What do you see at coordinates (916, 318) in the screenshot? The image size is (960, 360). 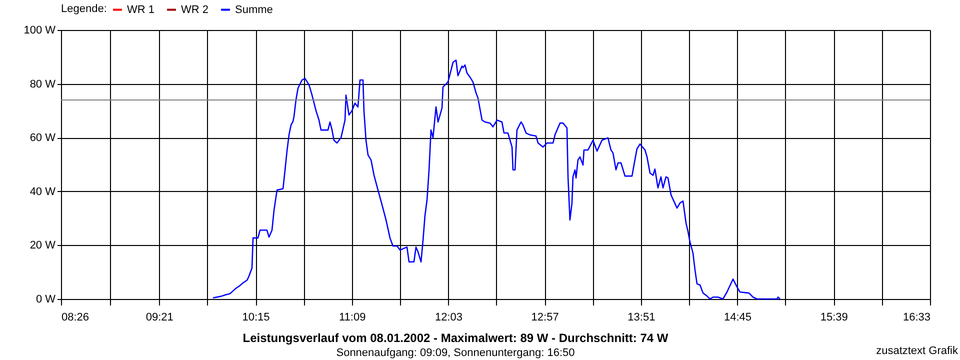 I see `x-tick-label: 16:33` at bounding box center [916, 318].